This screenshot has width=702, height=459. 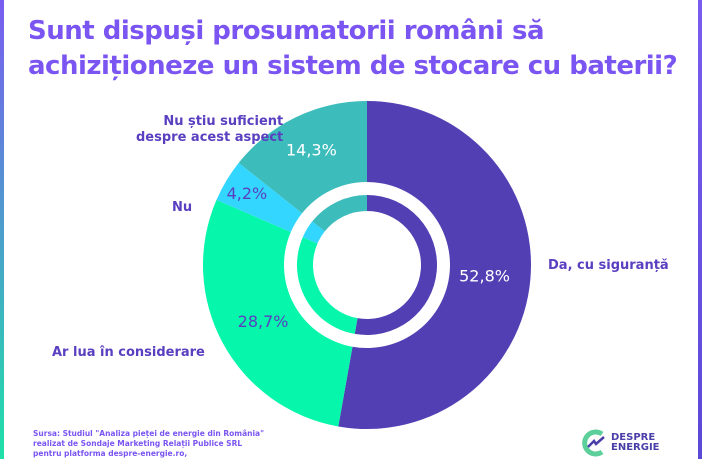 What do you see at coordinates (110, 453) in the screenshot?
I see `source-line: pentru platforma despre-energie.ro,` at bounding box center [110, 453].